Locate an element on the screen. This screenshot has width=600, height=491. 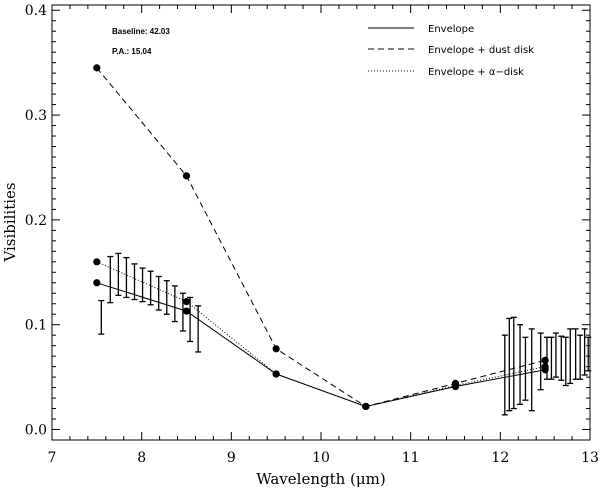
legend-label-dust-disk: Envelope + dust disk is located at coordinates (481, 50).